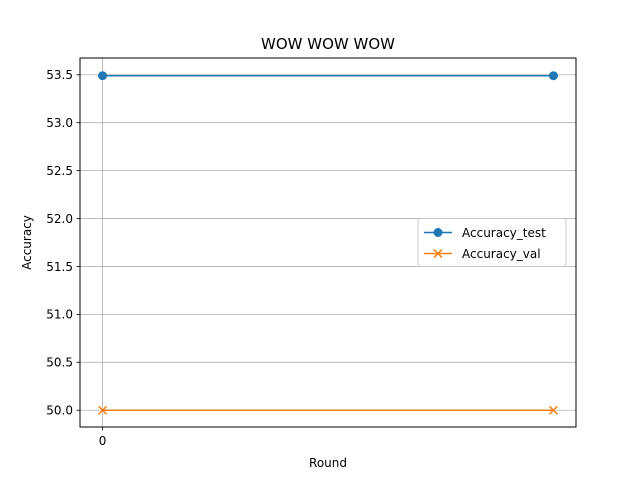  What do you see at coordinates (504, 233) in the screenshot?
I see `legend-label: Accuracy_test` at bounding box center [504, 233].